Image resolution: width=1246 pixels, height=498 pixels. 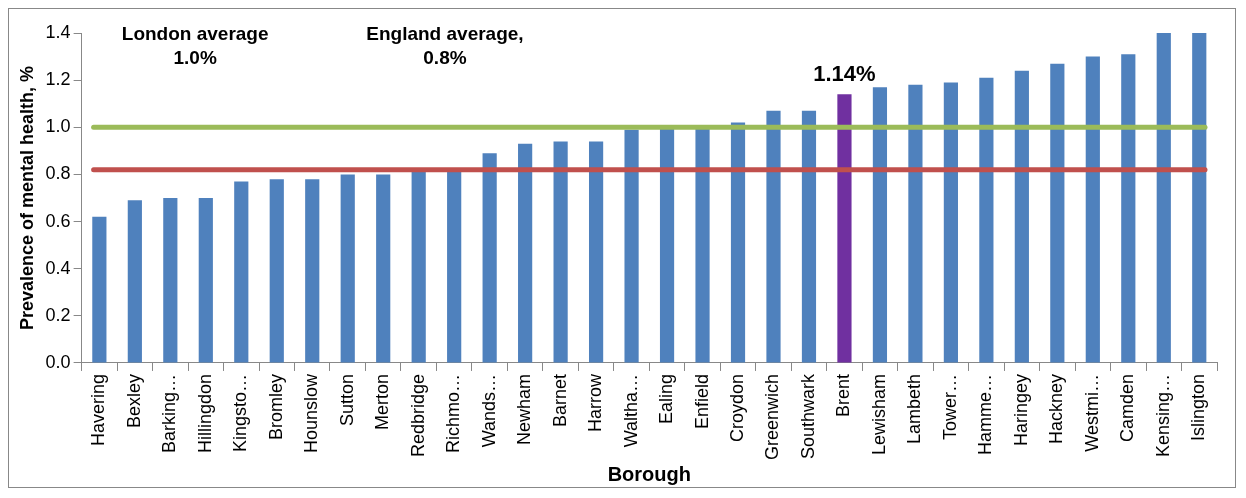 I want to click on annotation: England average, 0.8%, so click(x=445, y=46).